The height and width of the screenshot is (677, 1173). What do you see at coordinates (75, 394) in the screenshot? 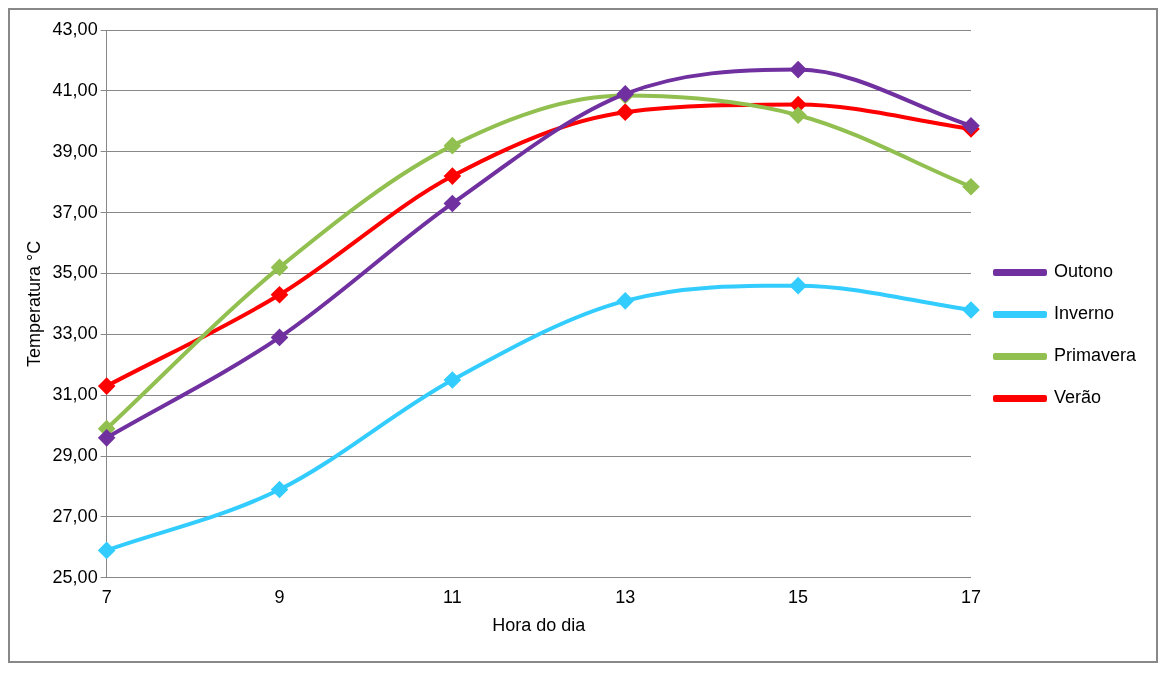
I see `y-tick-label: 31,00` at bounding box center [75, 394].